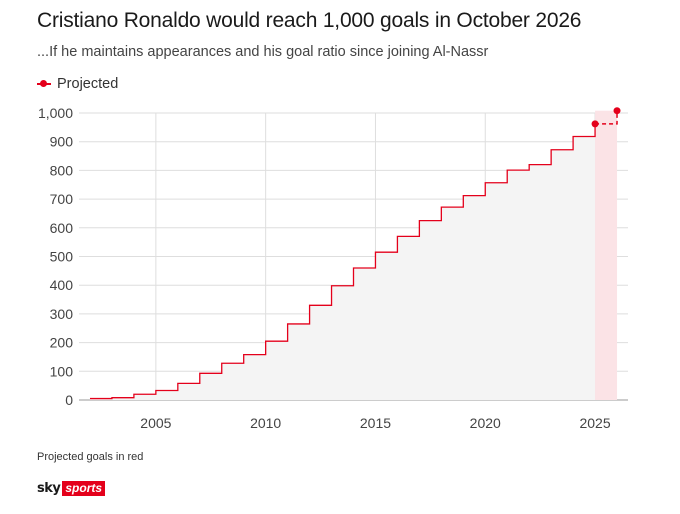 The width and height of the screenshot is (680, 514). Describe the element at coordinates (62, 285) in the screenshot. I see `y-tick-label: 400` at that location.